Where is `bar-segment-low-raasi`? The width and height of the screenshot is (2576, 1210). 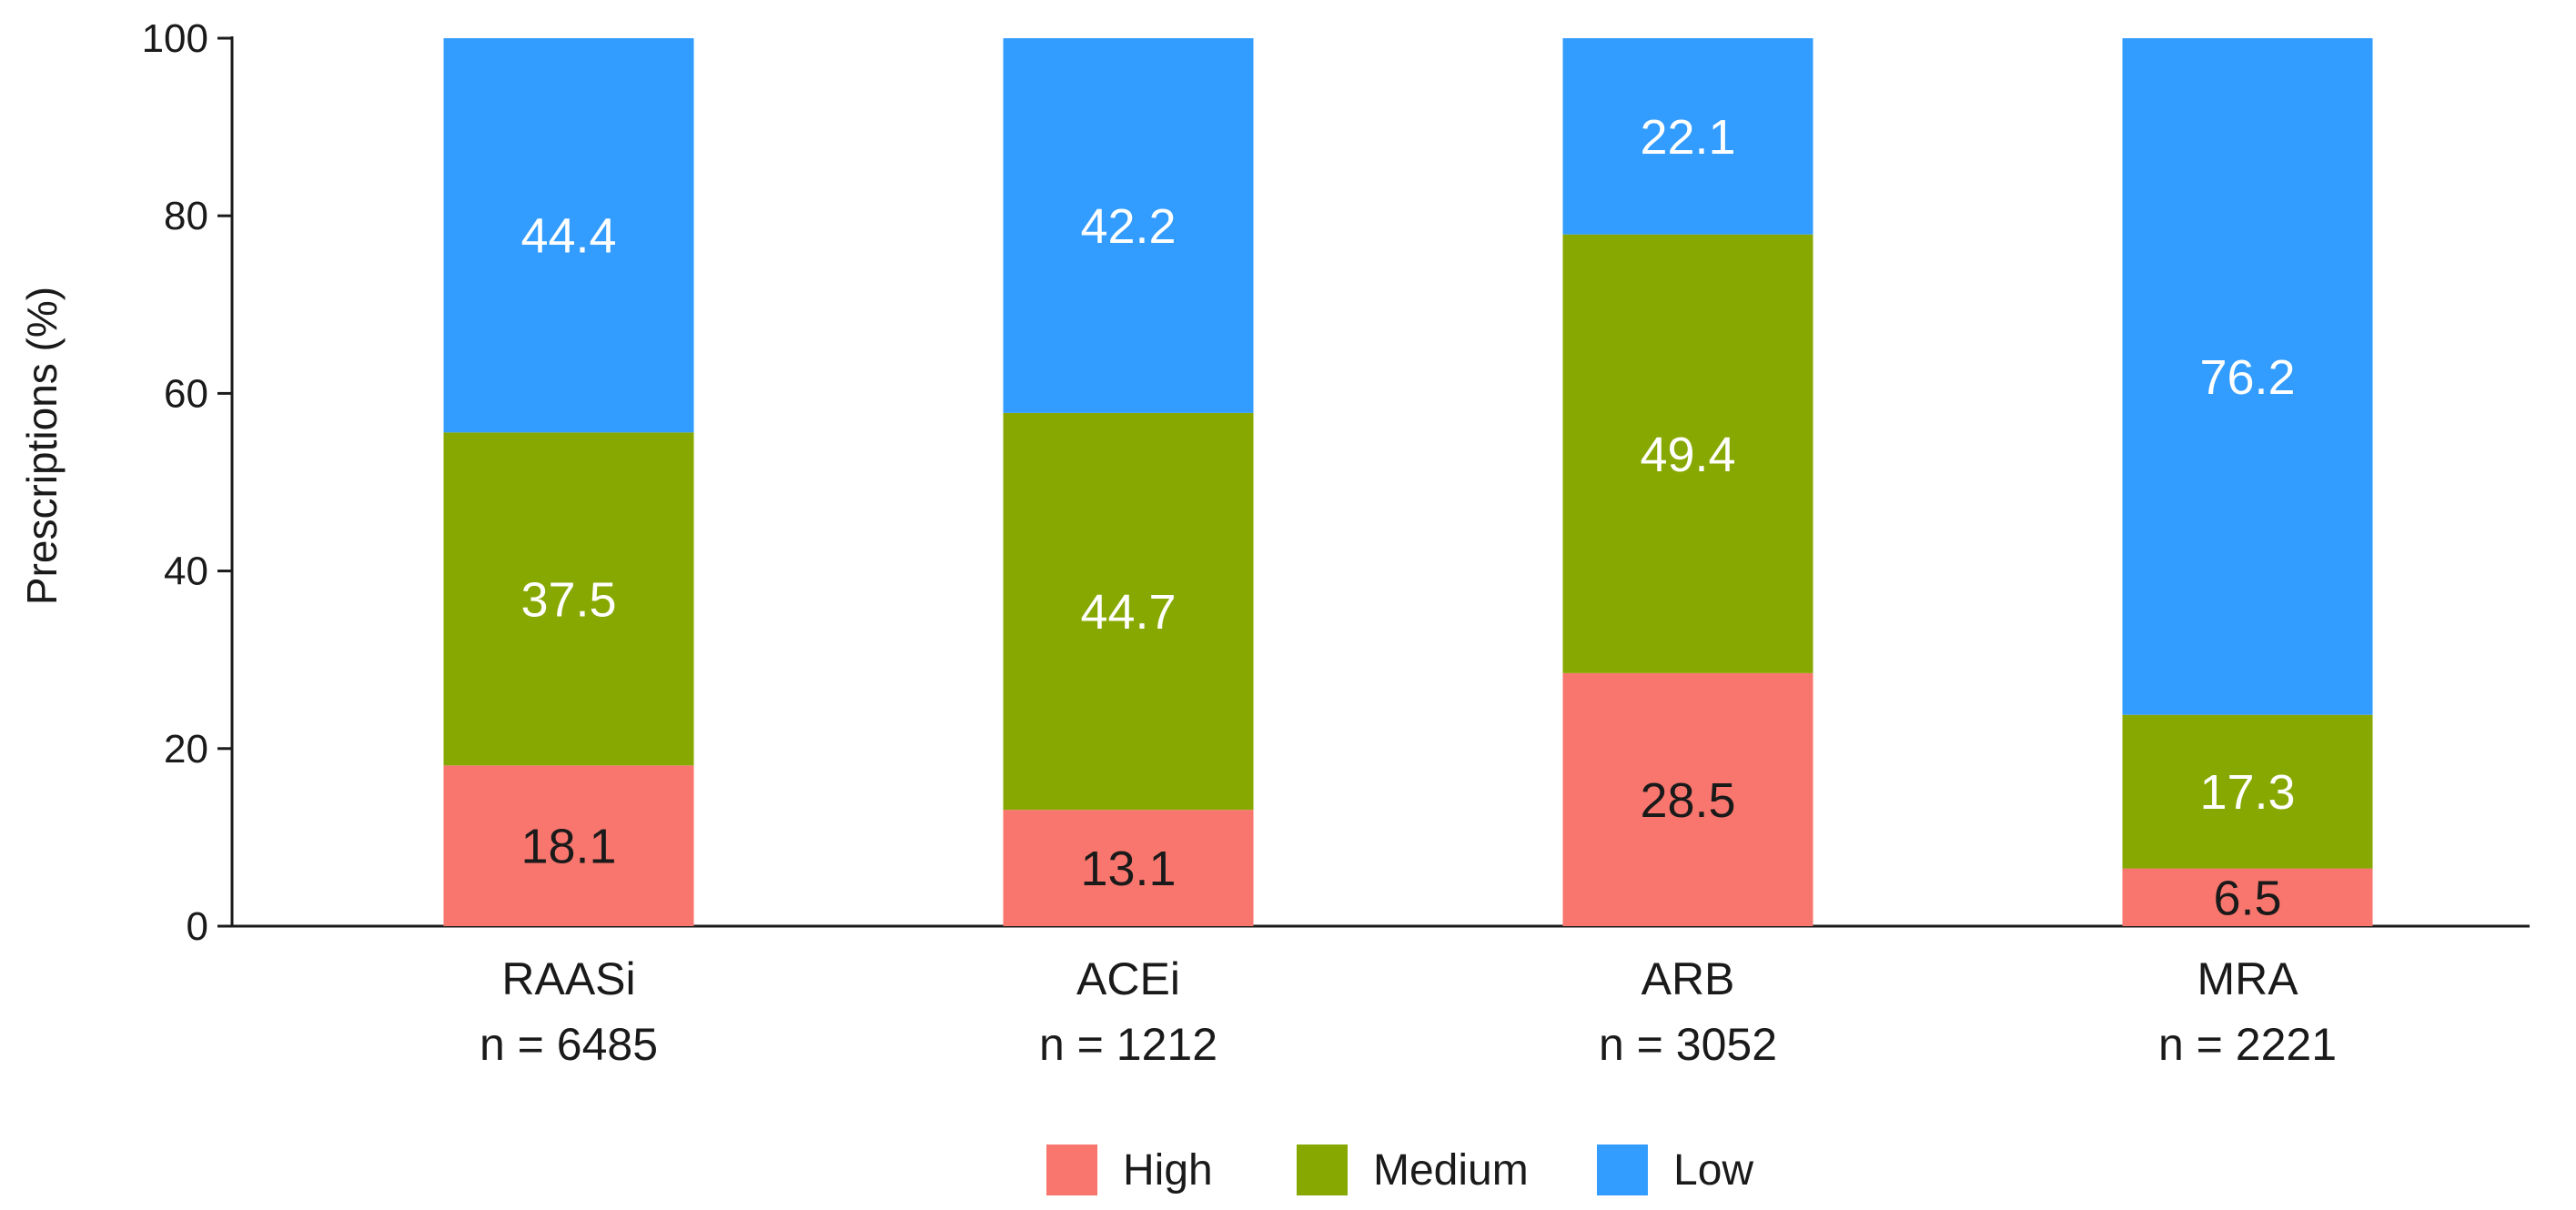
bar-segment-low-raasi is located at coordinates (568, 235).